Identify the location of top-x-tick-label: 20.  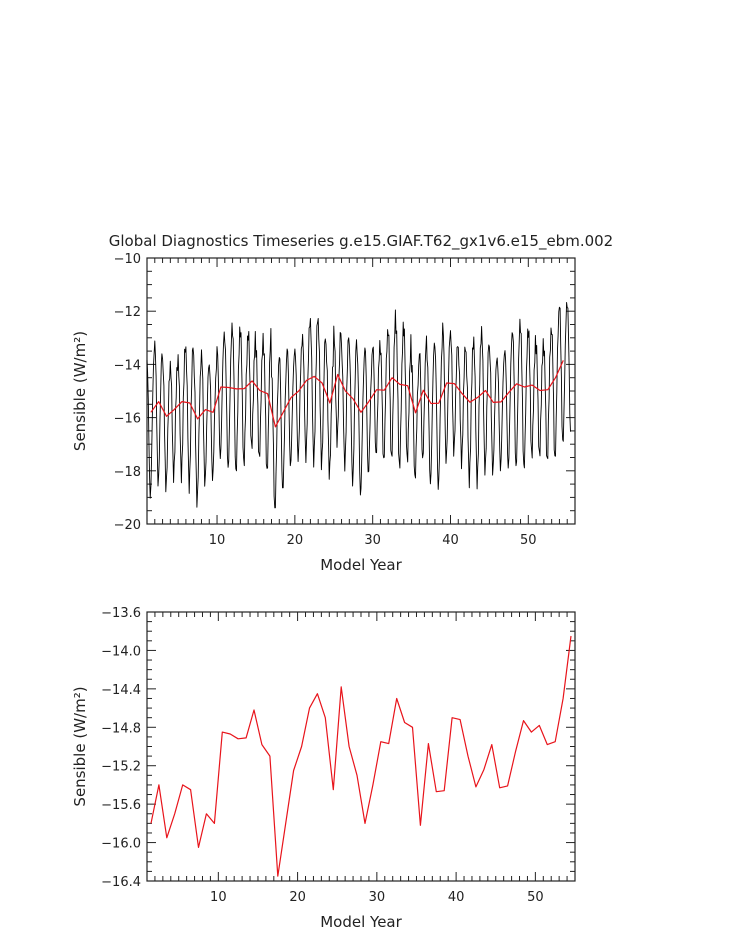
(295, 540).